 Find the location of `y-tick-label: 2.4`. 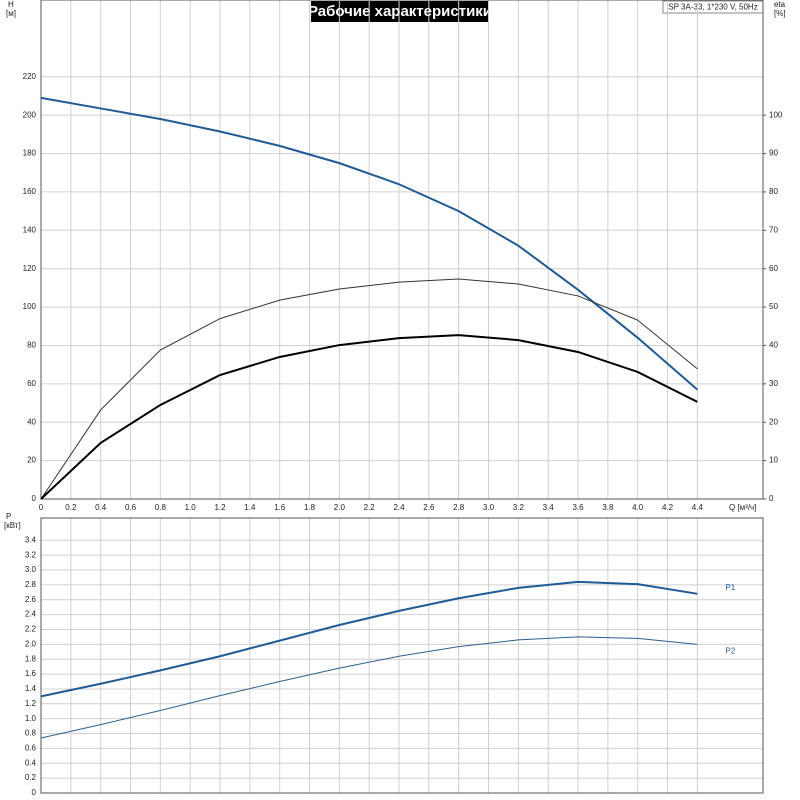

y-tick-label: 2.4 is located at coordinates (31, 614).